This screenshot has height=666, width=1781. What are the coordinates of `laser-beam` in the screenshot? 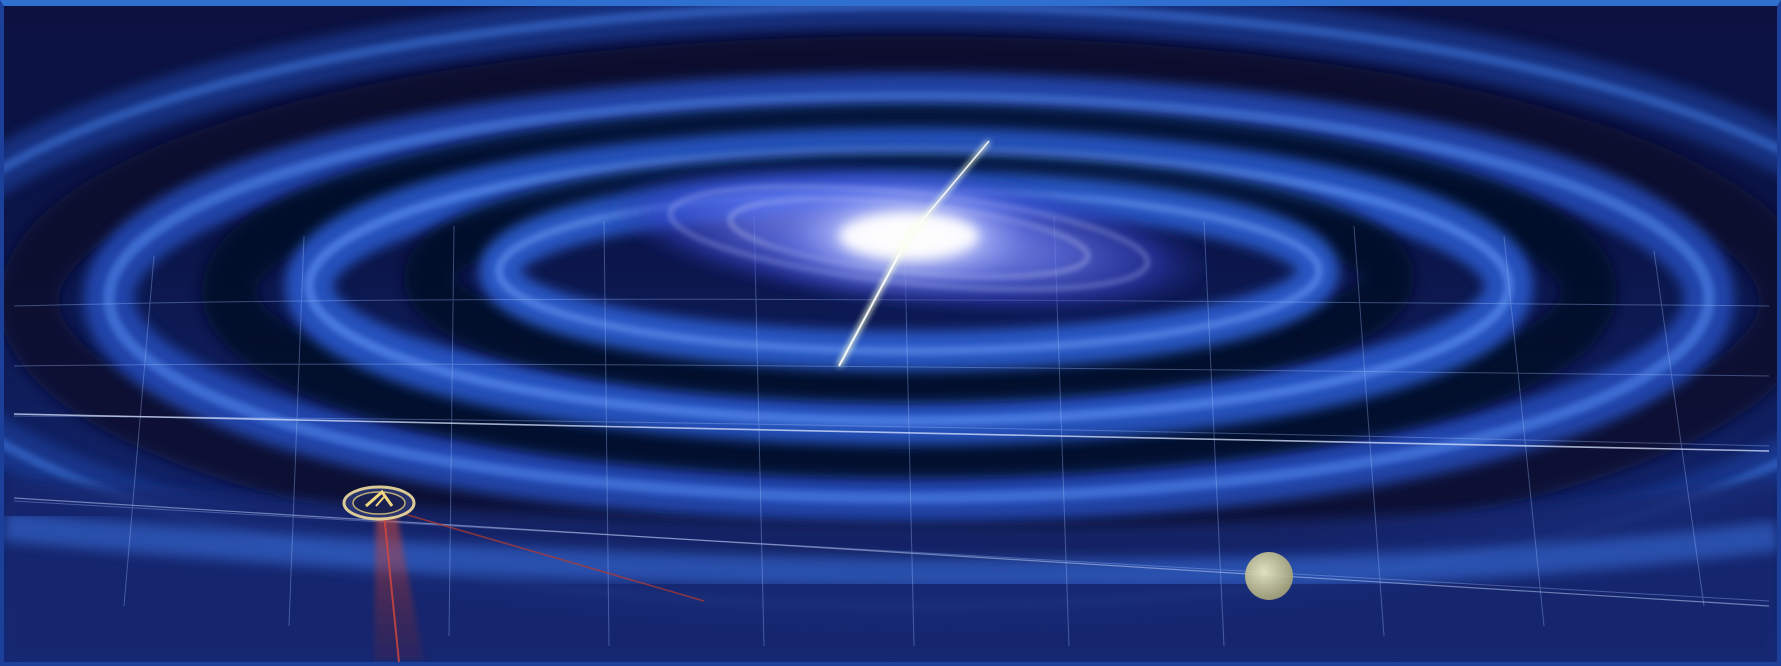 It's located at (539, 586).